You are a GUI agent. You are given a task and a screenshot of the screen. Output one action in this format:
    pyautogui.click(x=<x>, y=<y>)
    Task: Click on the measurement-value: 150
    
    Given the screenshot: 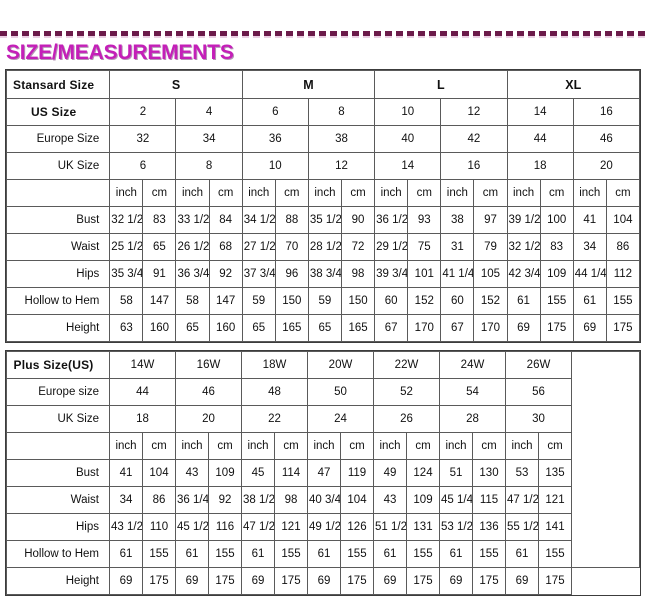 What is the action you would take?
    pyautogui.click(x=291, y=301)
    